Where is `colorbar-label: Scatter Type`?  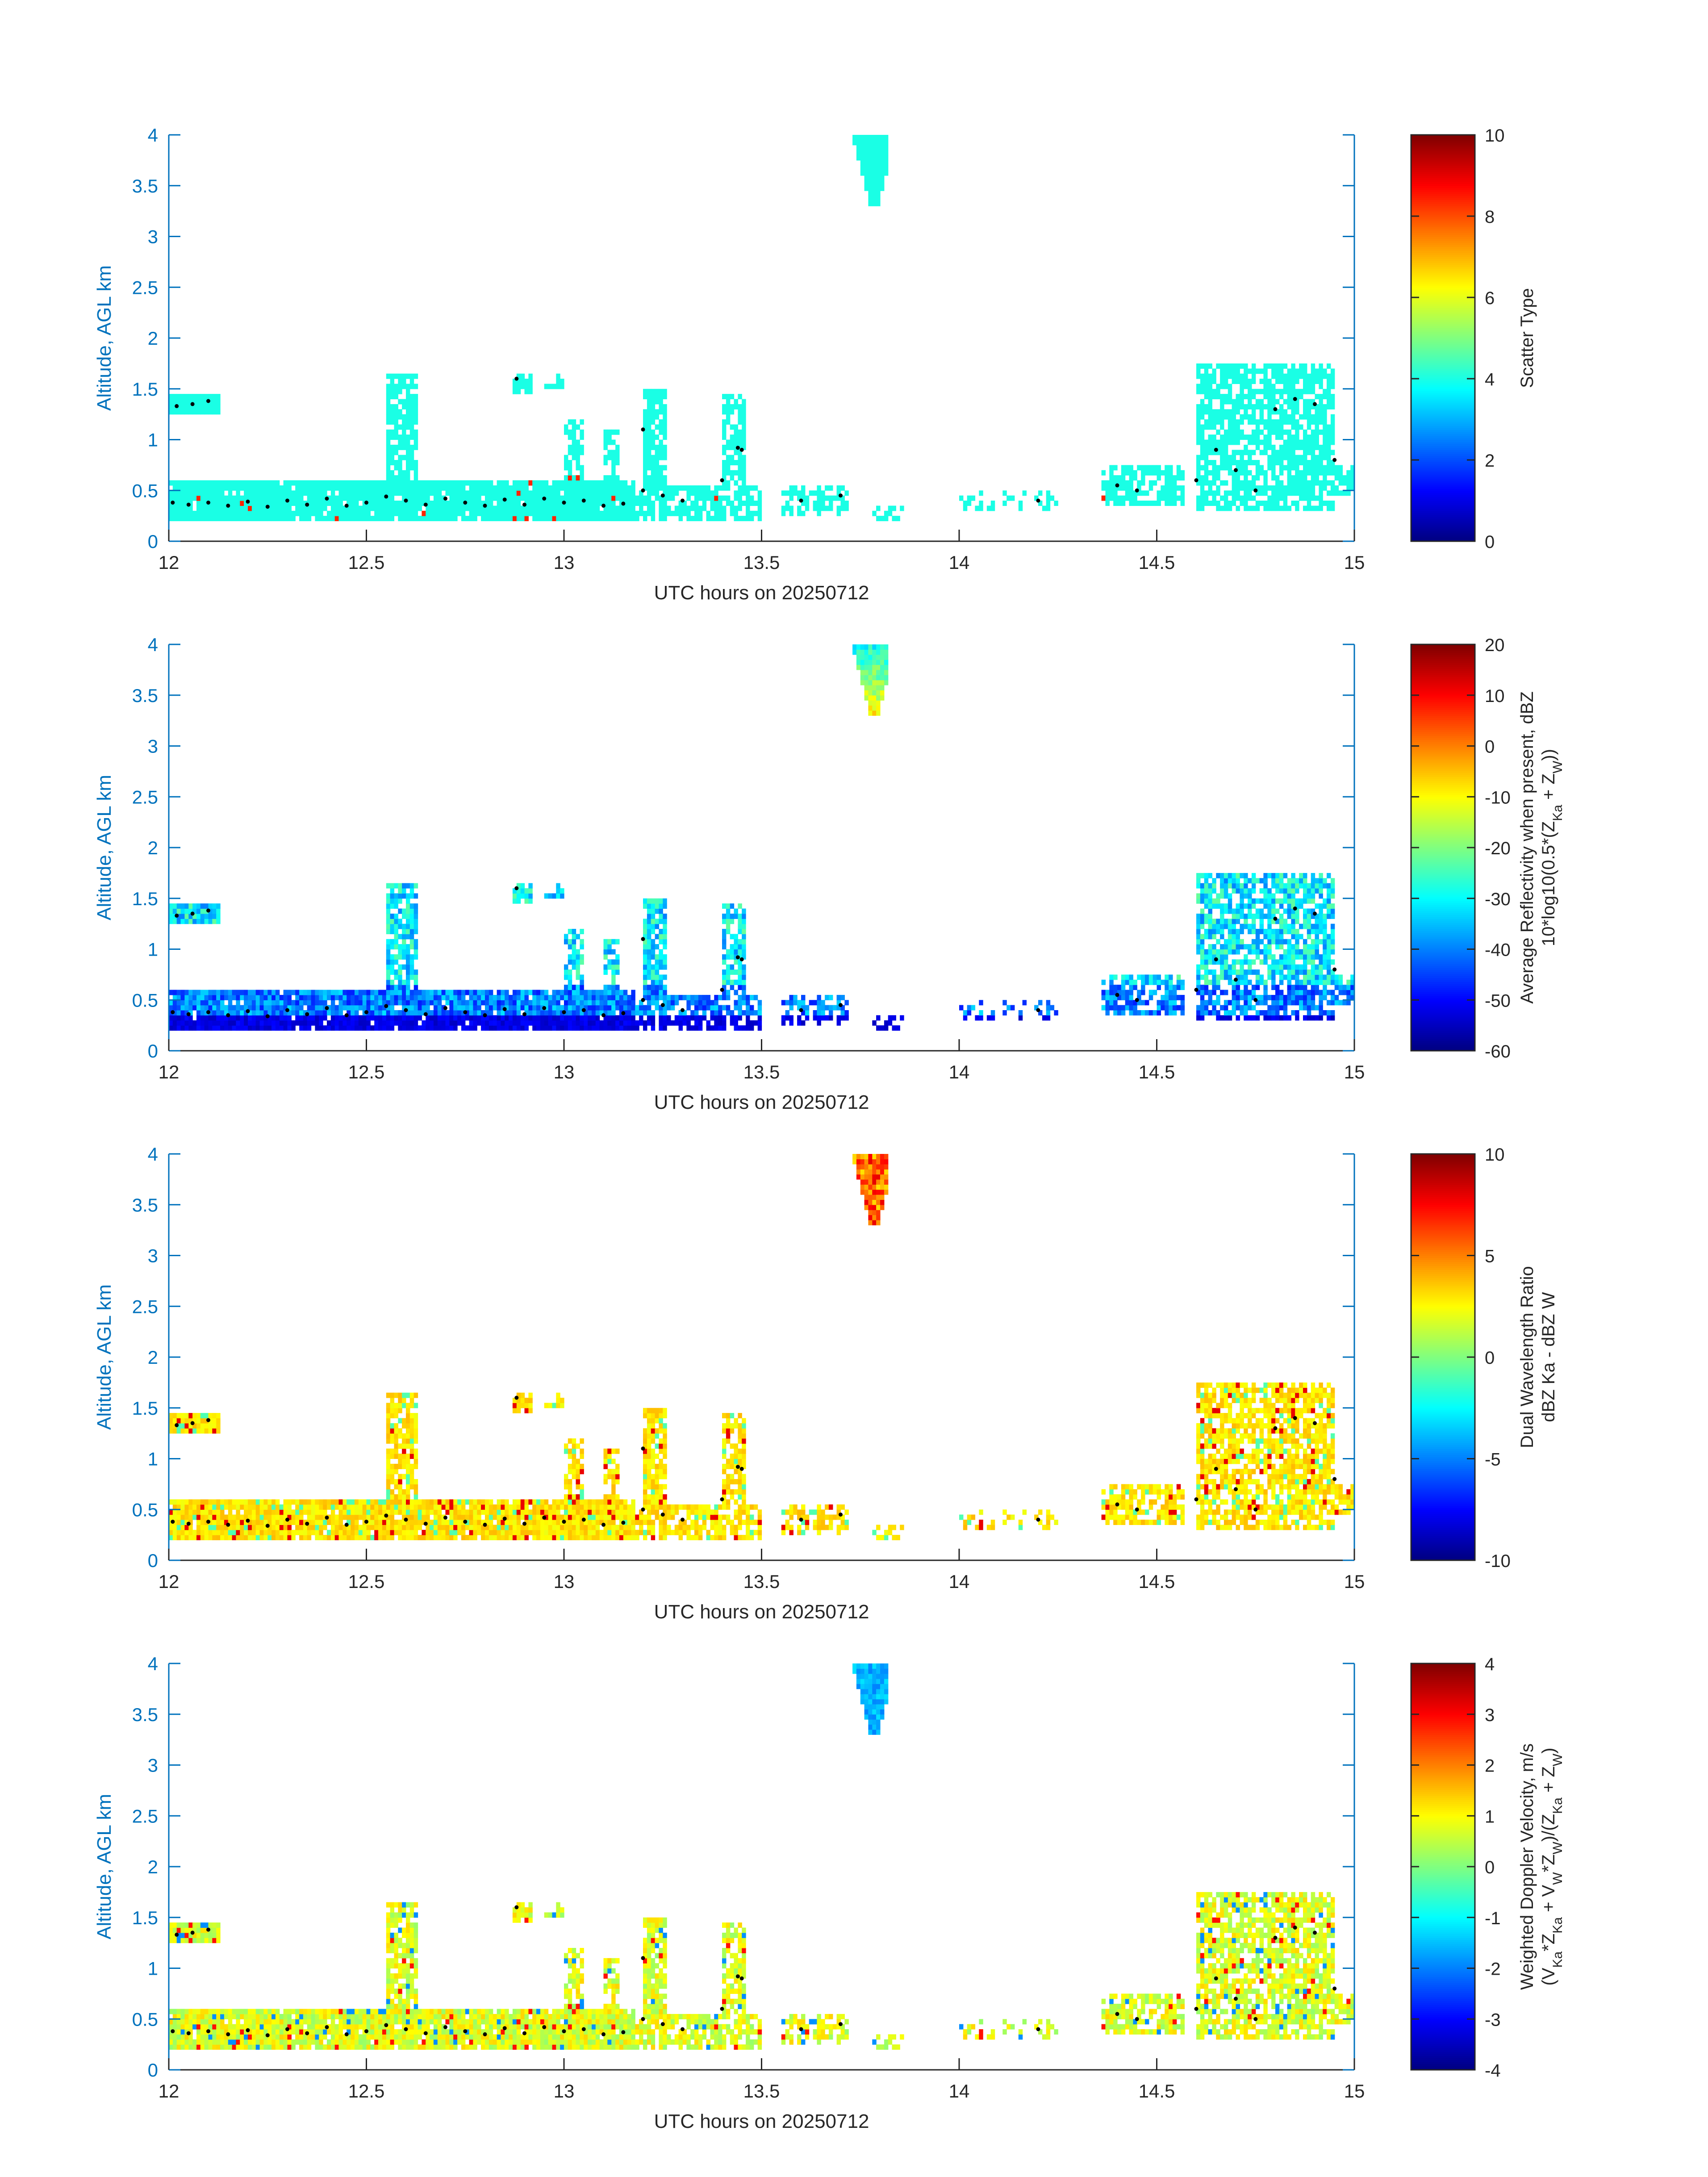
colorbar-label: Scatter Type is located at coordinates (1527, 338).